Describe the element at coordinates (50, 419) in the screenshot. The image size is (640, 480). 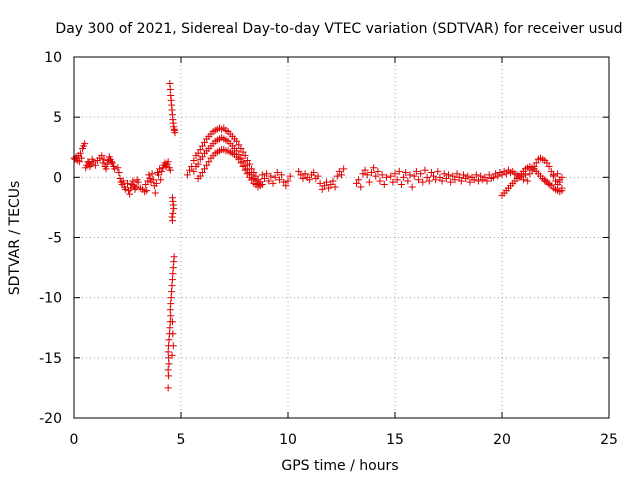
I see `y-tick-label: -20` at that location.